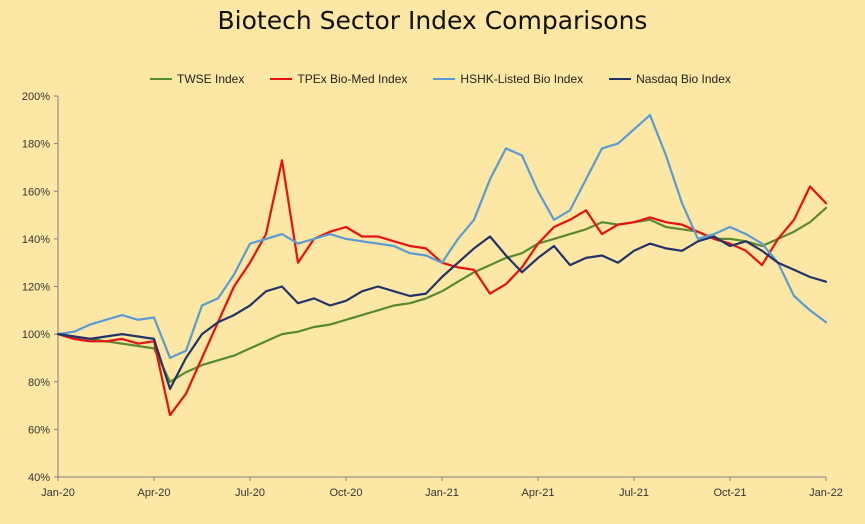 The height and width of the screenshot is (524, 865). I want to click on legend-item-twse: TWSE Index, so click(197, 79).